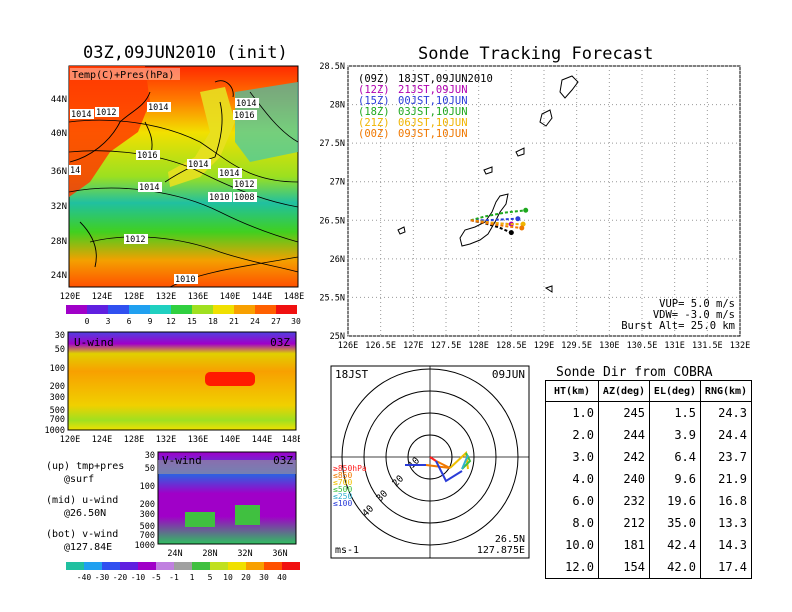 Image resolution: width=792 pixels, height=612 pixels. What do you see at coordinates (244, 198) in the screenshot?
I see `isobar-label: 1008` at bounding box center [244, 198].